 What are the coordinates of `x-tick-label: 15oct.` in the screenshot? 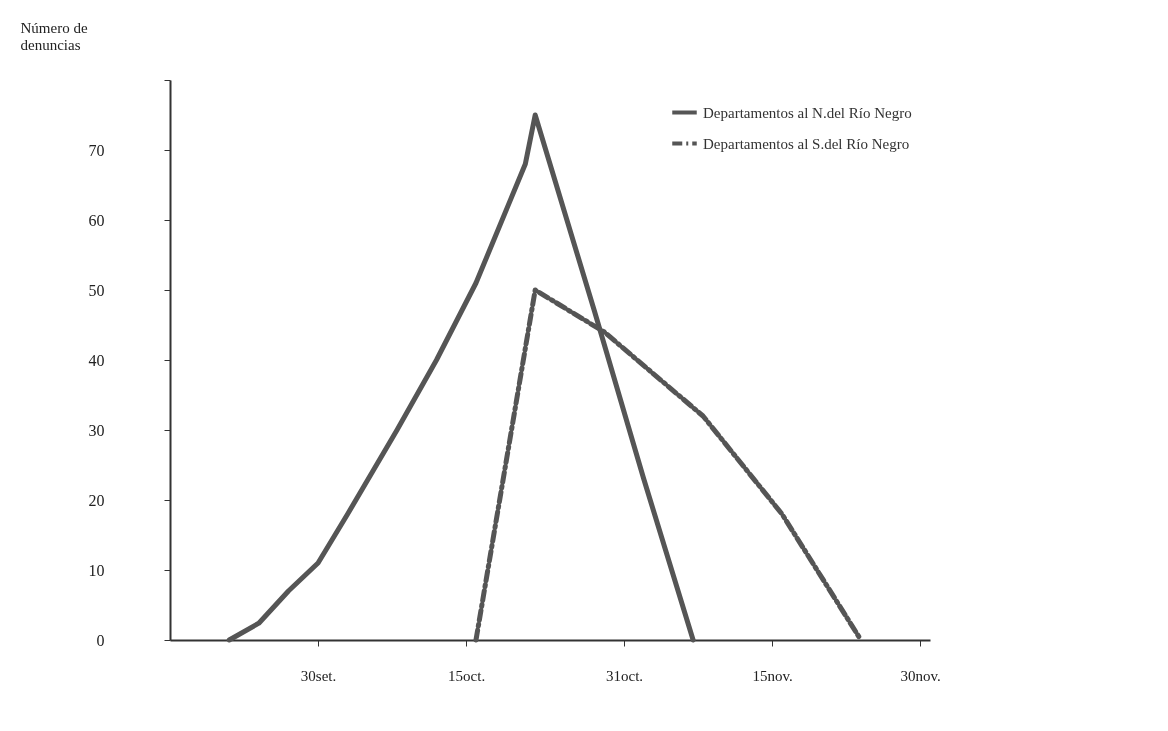 It's located at (467, 675).